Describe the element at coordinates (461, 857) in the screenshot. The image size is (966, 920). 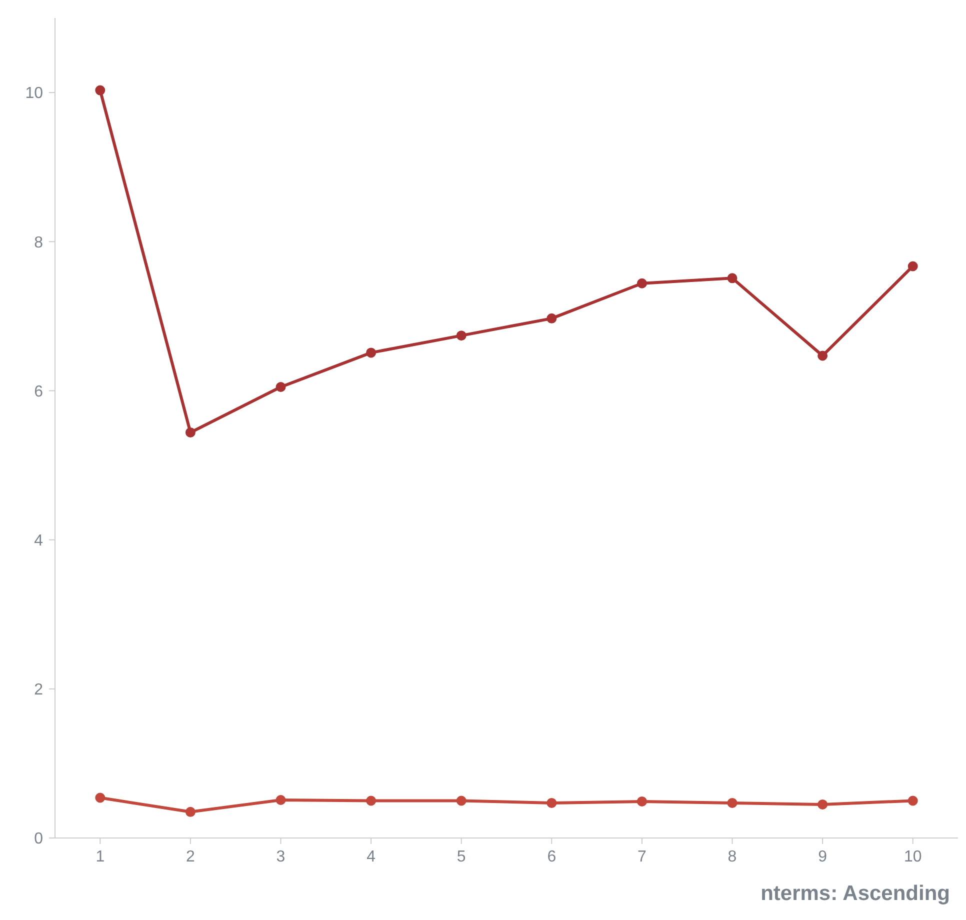
I see `x-tick-label: 5` at that location.